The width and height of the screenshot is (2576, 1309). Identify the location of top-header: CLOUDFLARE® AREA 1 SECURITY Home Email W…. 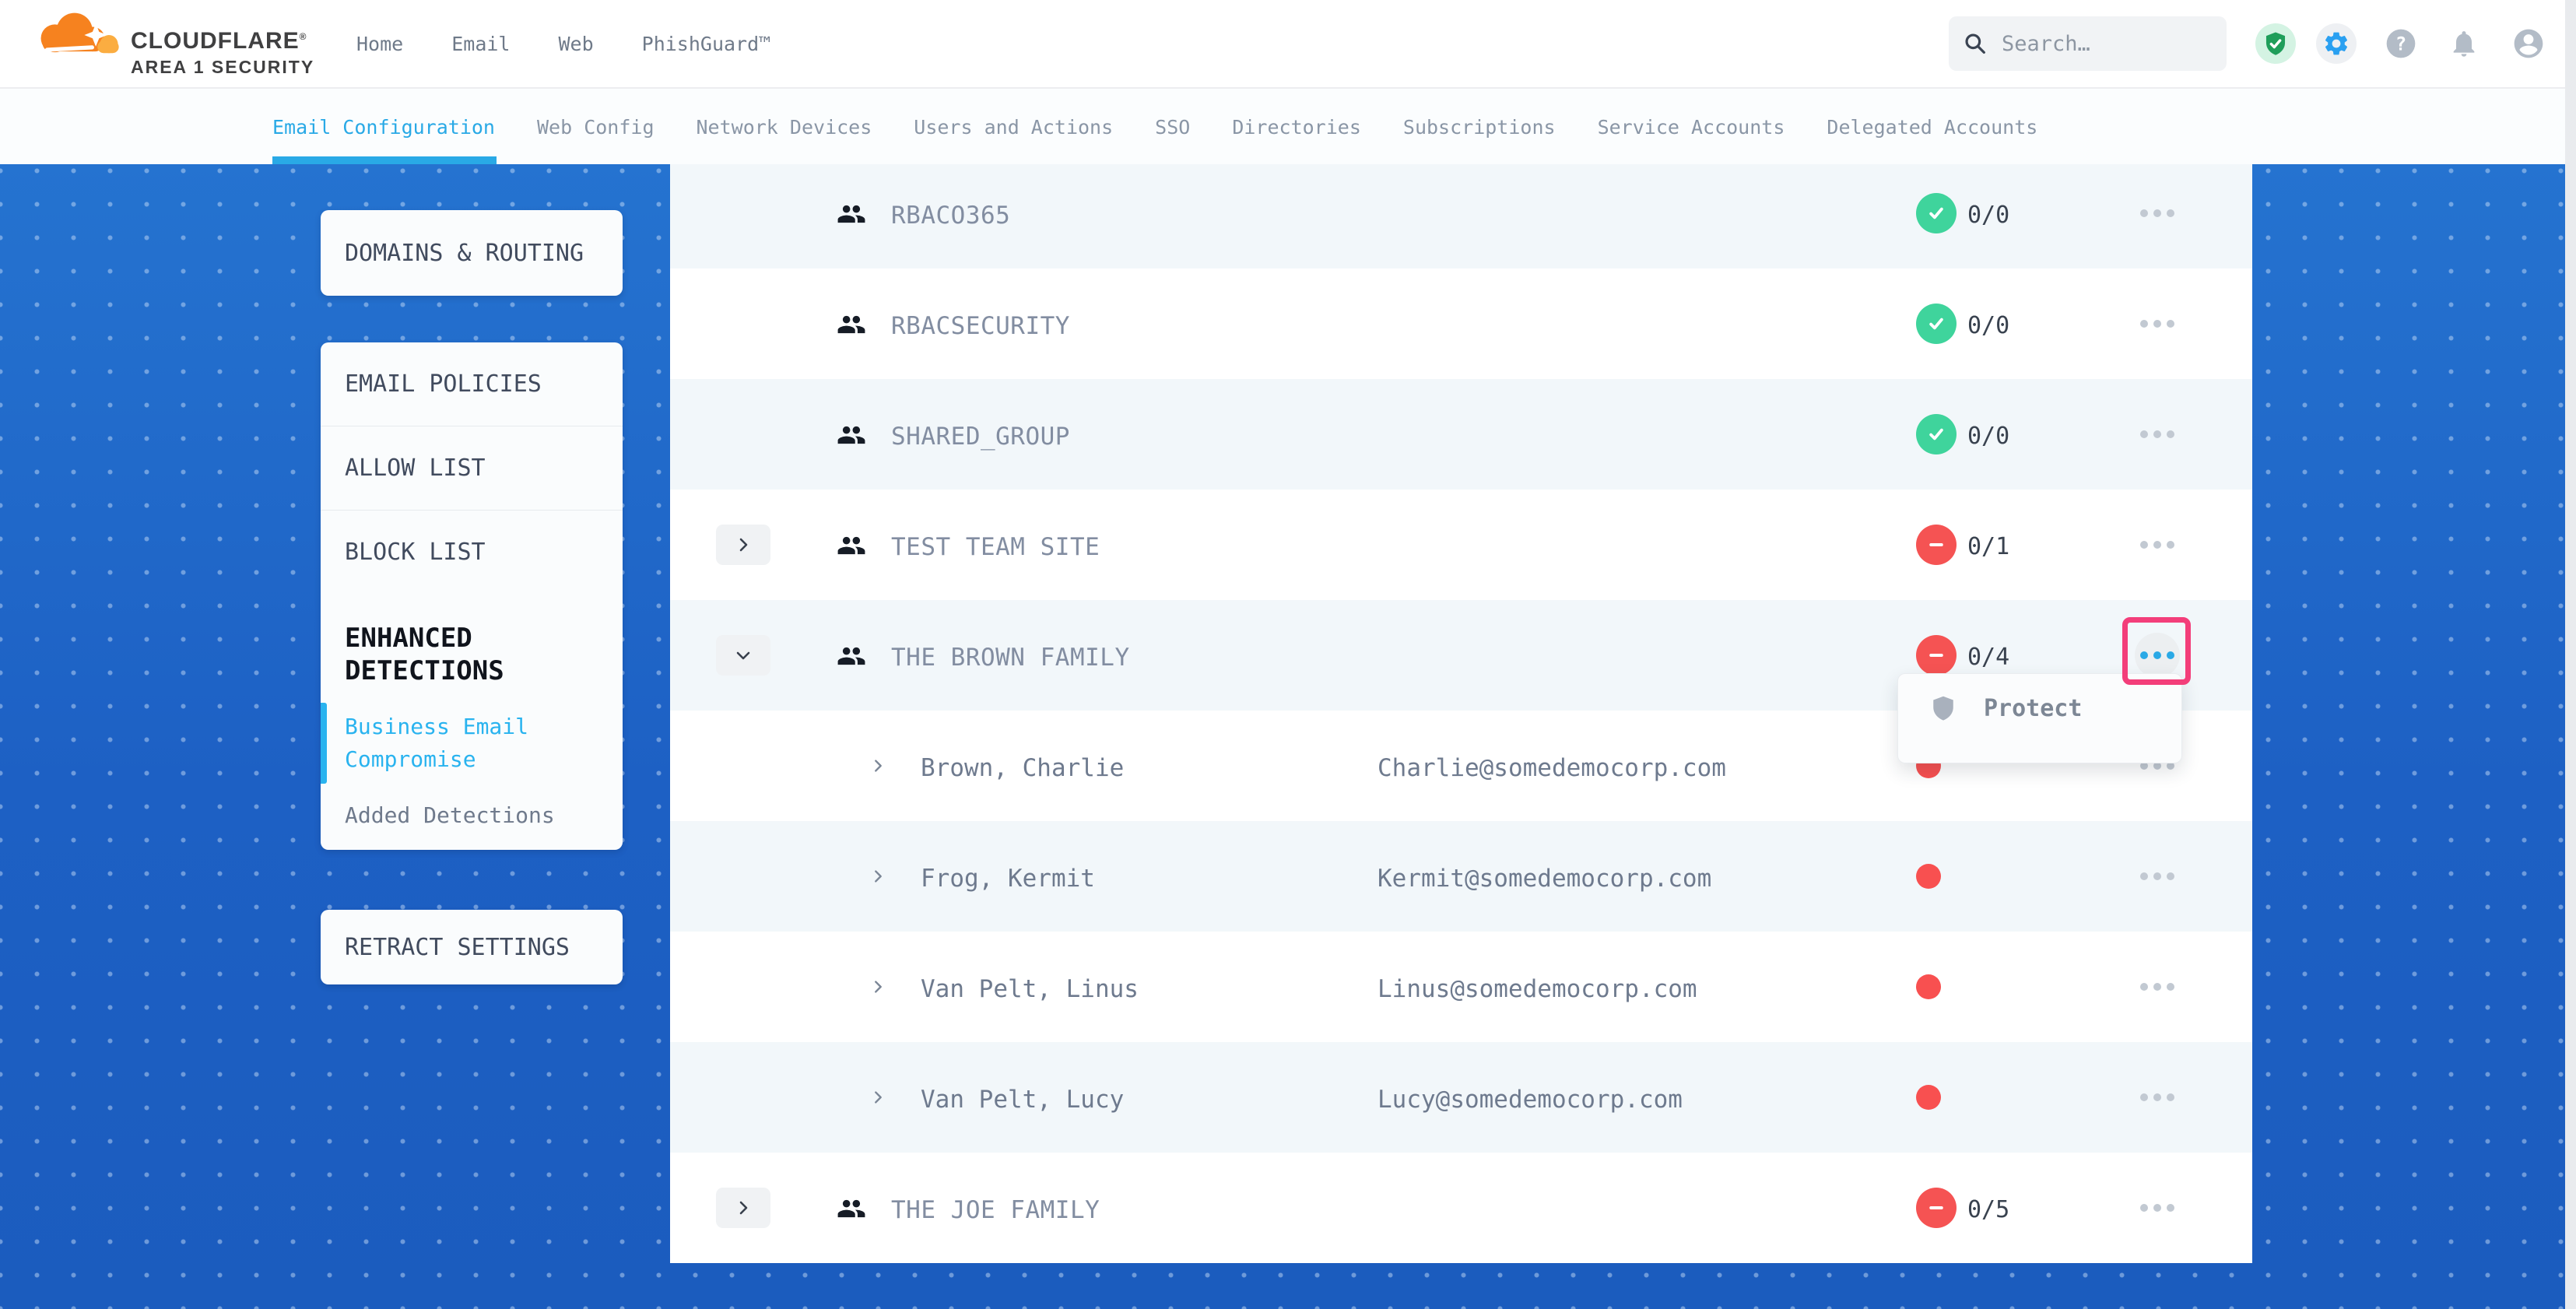
(1288, 43).